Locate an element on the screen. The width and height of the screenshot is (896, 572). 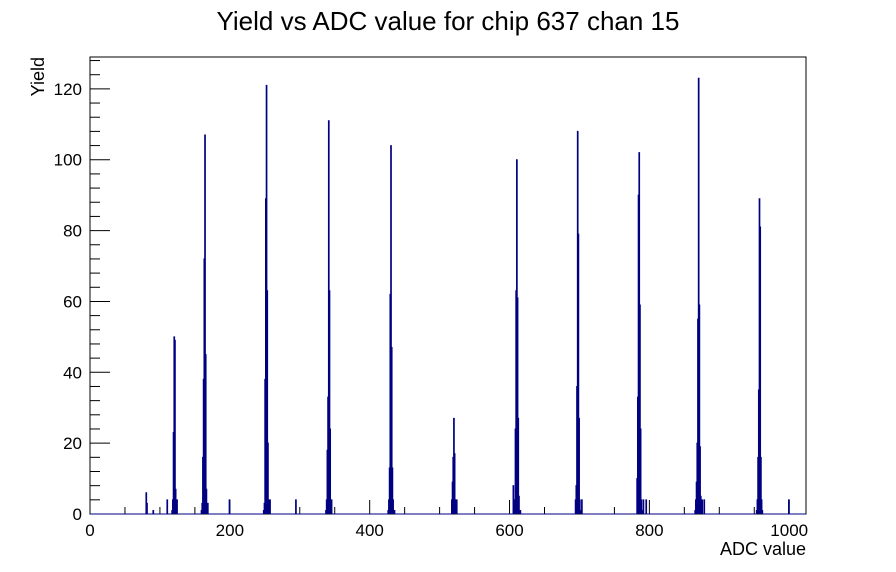
y-axis-label: Yield is located at coordinates (38, 76).